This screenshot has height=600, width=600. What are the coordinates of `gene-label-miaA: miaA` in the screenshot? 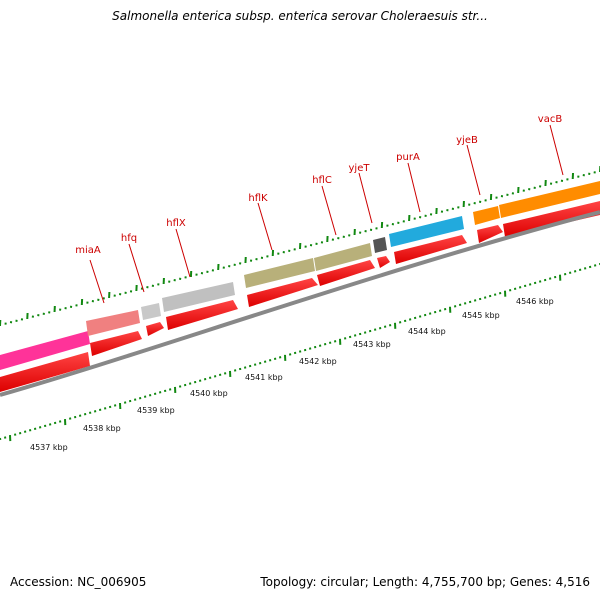 It's located at (88, 250).